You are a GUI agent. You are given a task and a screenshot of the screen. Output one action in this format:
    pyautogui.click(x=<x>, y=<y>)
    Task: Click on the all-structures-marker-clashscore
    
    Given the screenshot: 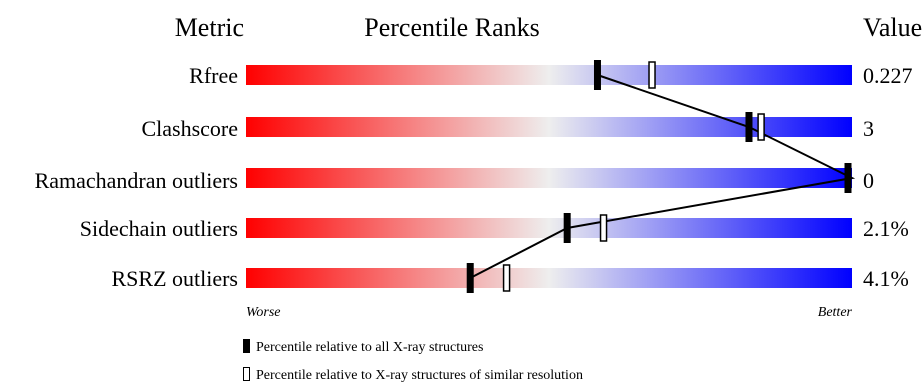 What is the action you would take?
    pyautogui.click(x=749, y=127)
    